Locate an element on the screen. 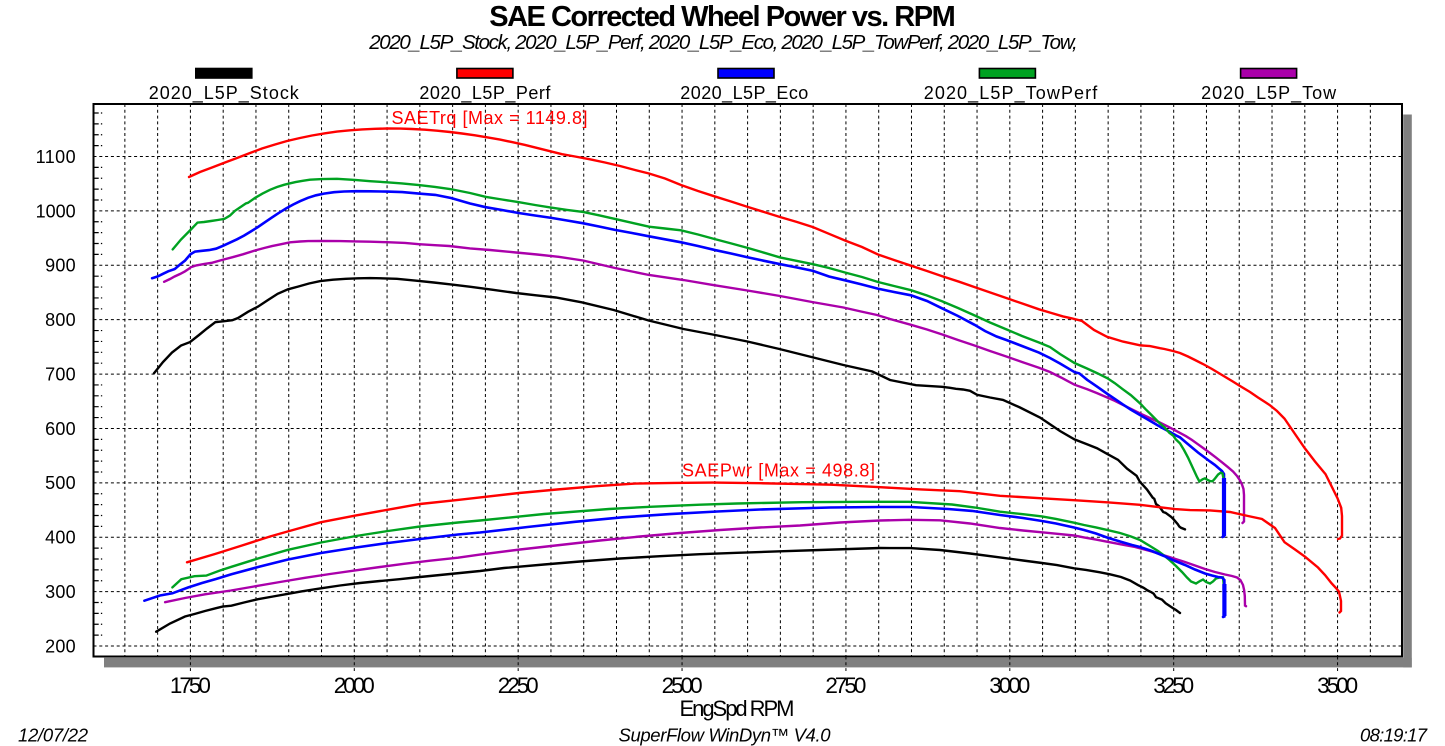  svg-text: 08:19:17 is located at coordinates (1394, 735).